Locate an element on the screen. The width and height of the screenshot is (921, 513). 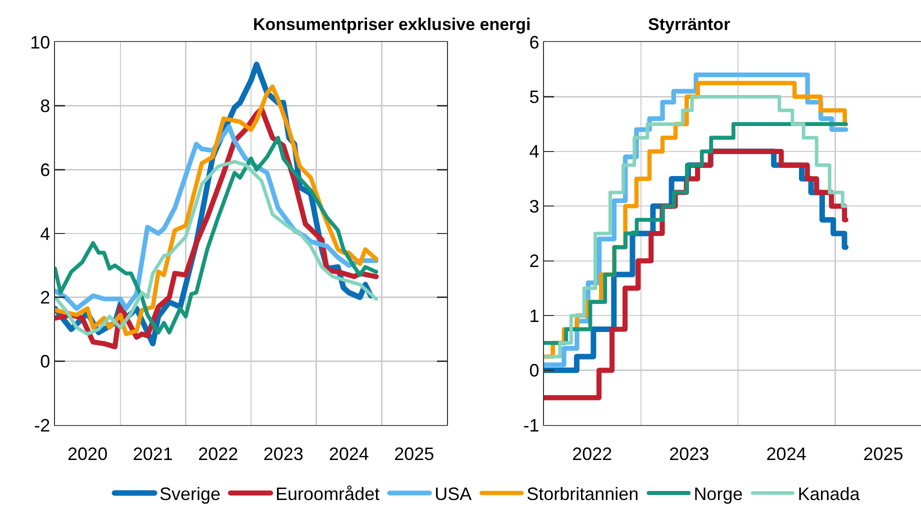
legend-label: Kanada is located at coordinates (829, 494).